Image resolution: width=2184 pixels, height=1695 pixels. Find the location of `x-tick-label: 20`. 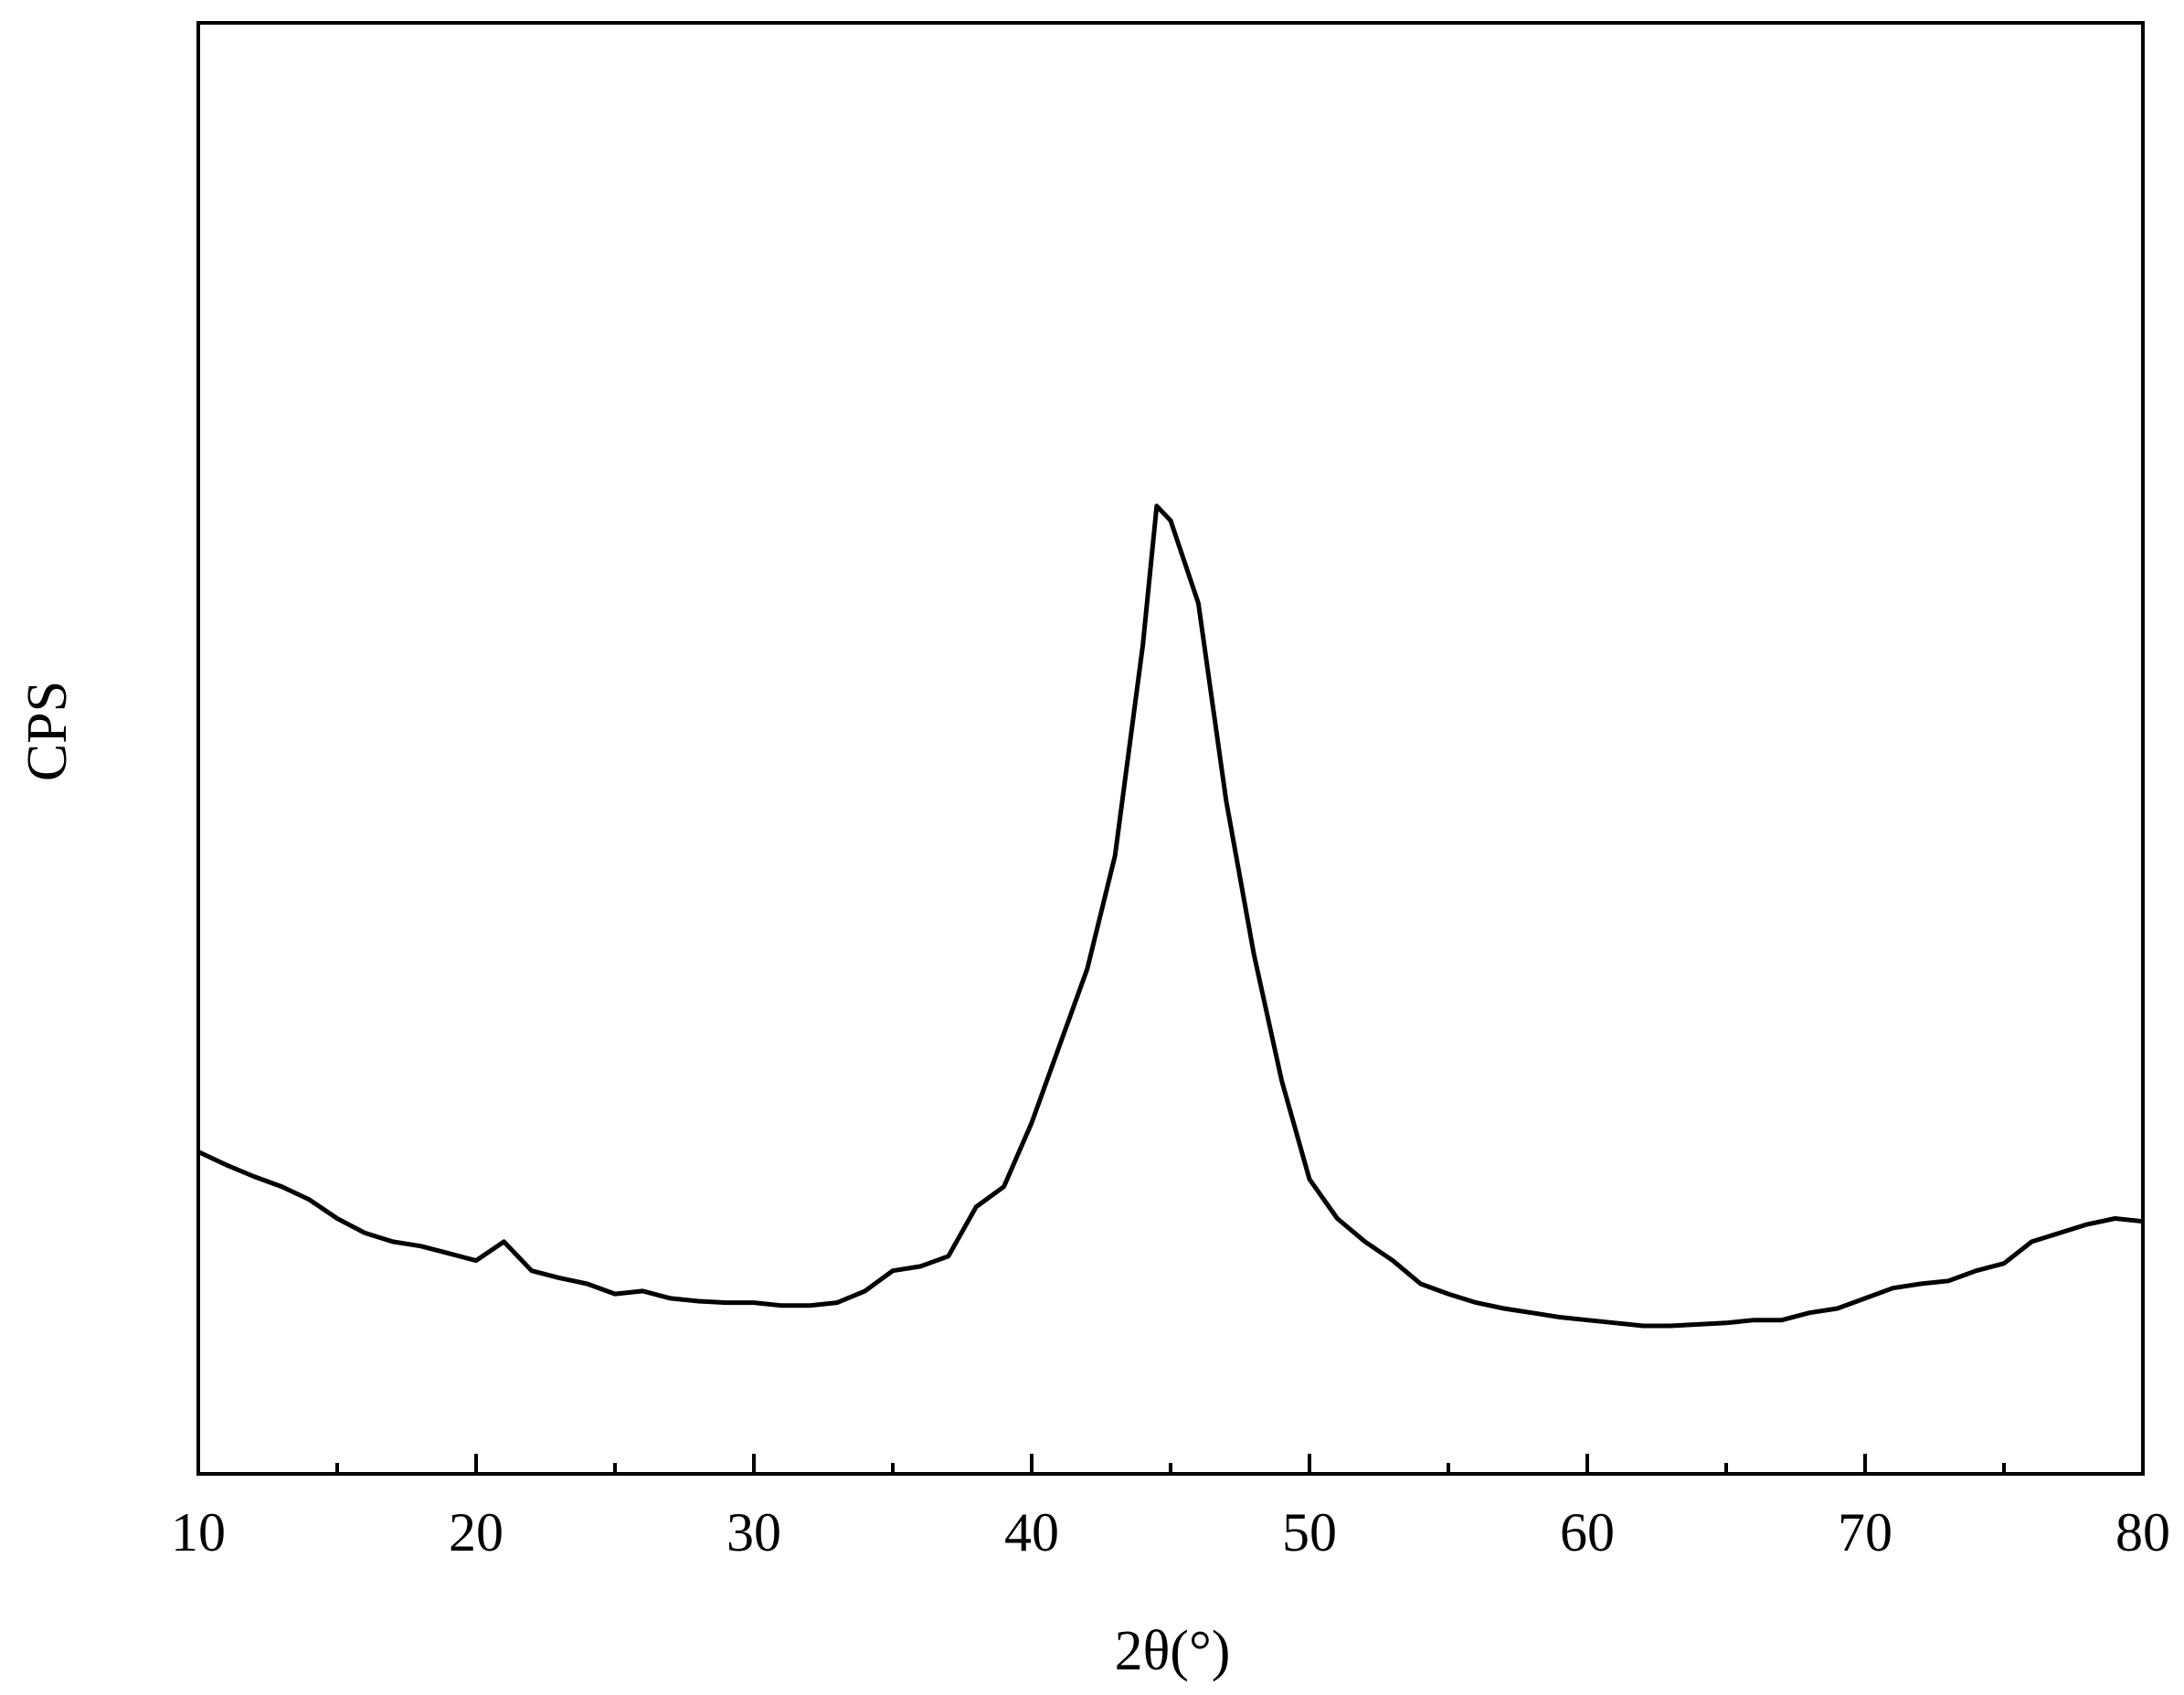

x-tick-label: 20 is located at coordinates (476, 1532).